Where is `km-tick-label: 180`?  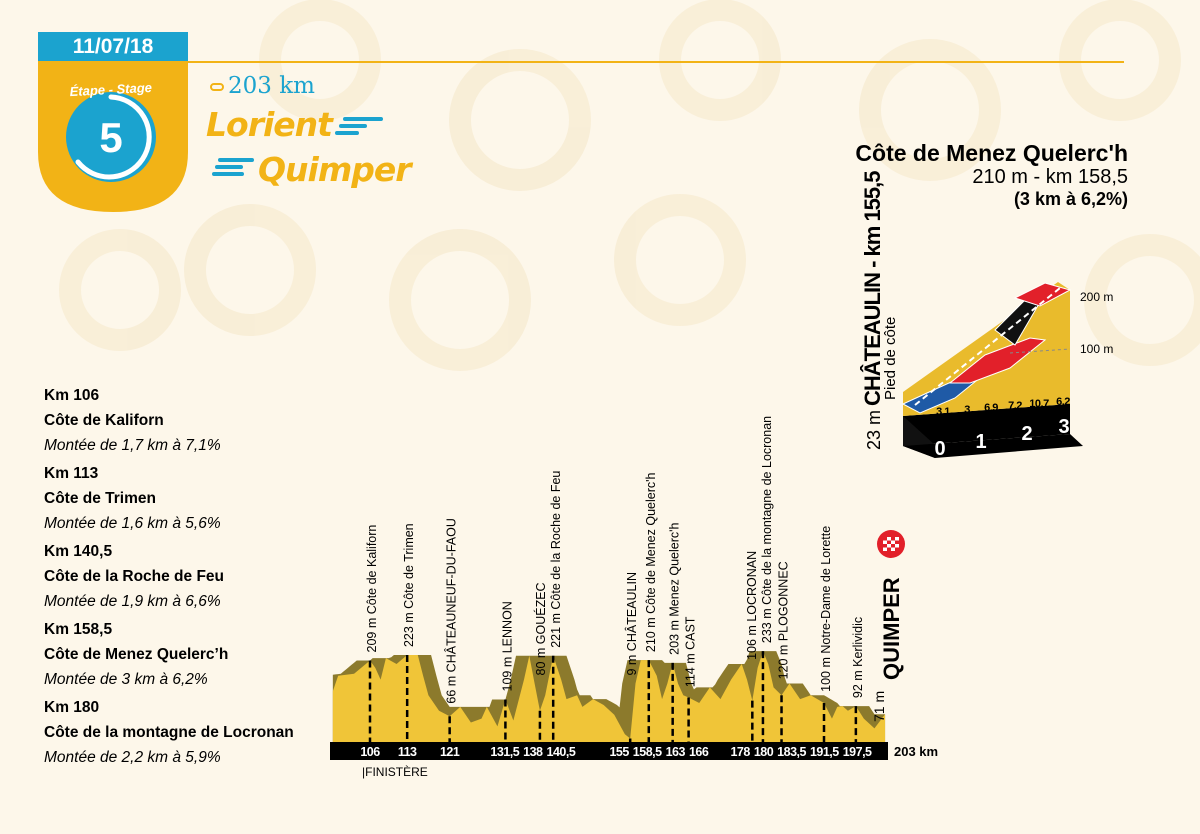
km-tick-label: 180 is located at coordinates (764, 752).